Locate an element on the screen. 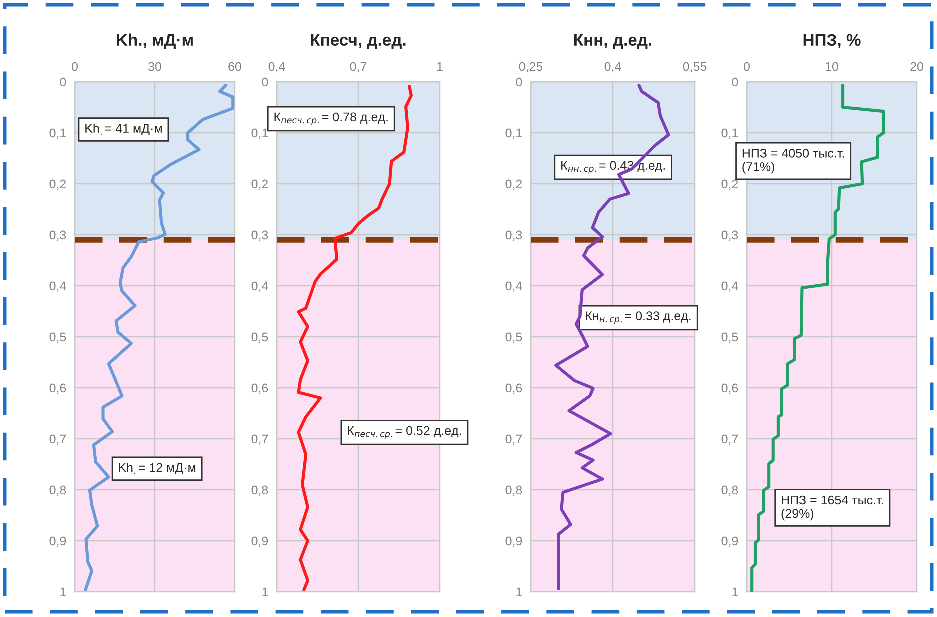 Image resolution: width=937 pixels, height=617 pixels. chart-title: Кпесч, д.ед. is located at coordinates (358, 42).